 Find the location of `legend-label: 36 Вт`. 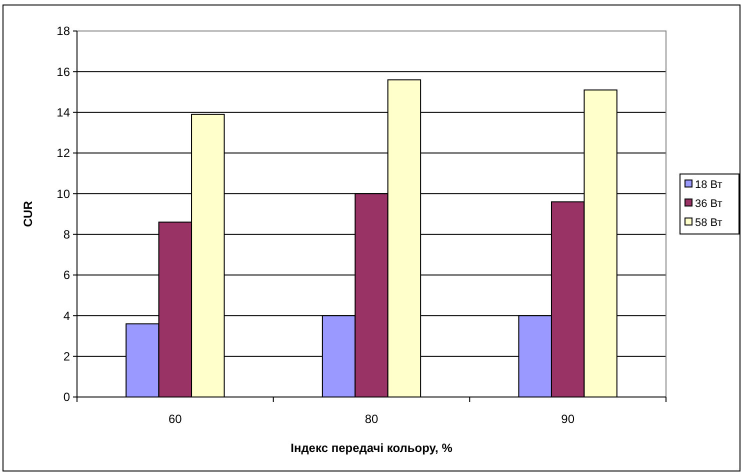

legend-label: 36 Вт is located at coordinates (708, 204).